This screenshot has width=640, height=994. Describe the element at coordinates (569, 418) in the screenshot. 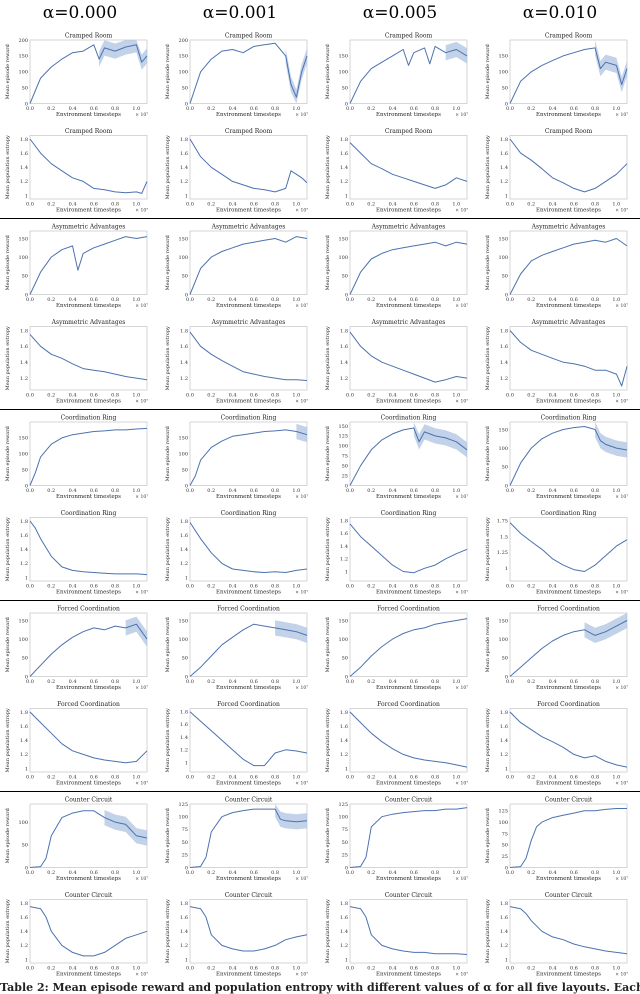

I see `chart-title: Coordination Ring` at that location.